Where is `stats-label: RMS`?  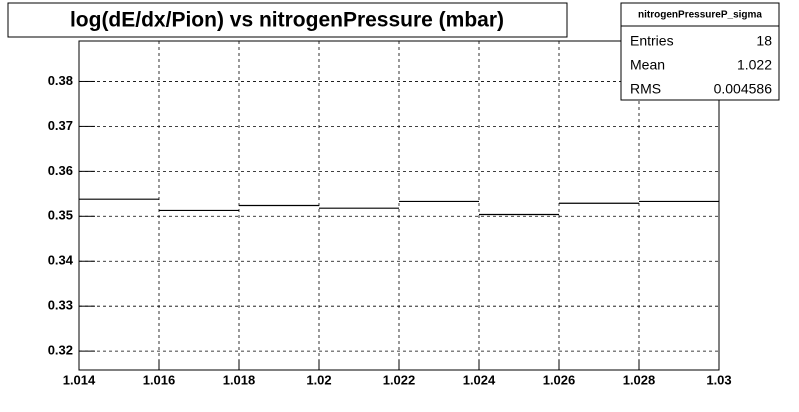 stats-label: RMS is located at coordinates (645, 89).